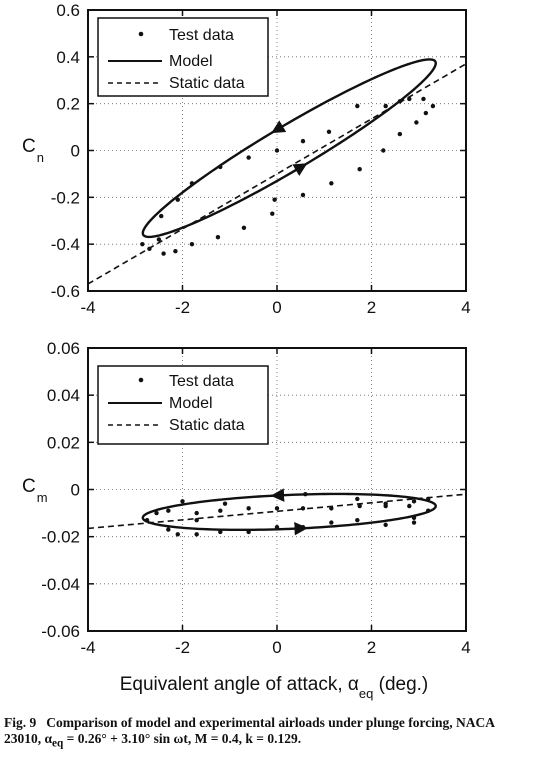 This screenshot has height=775, width=537. Describe the element at coordinates (65, 244) in the screenshot. I see `cn-y-tick-label: -0.4` at that location.